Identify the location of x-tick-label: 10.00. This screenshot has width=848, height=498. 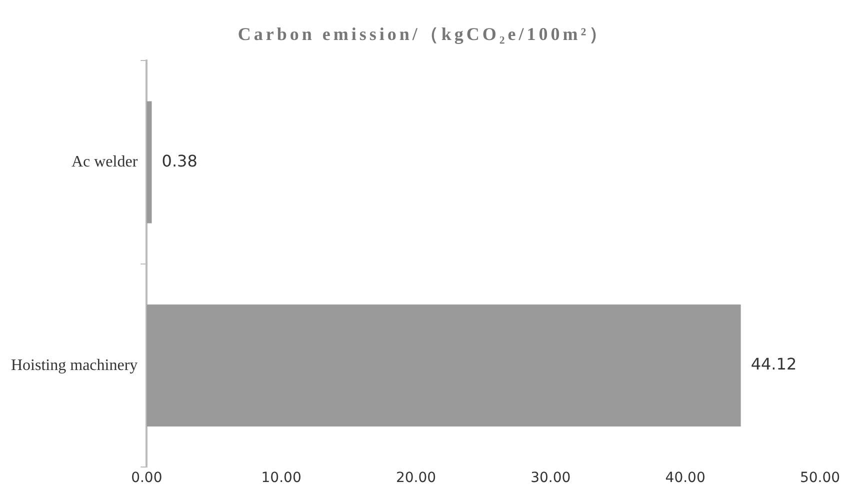
(281, 478).